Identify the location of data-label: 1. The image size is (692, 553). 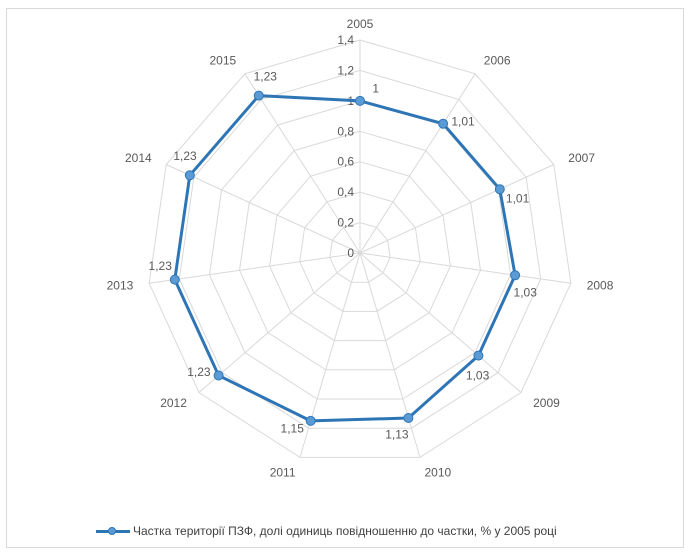
(375, 88).